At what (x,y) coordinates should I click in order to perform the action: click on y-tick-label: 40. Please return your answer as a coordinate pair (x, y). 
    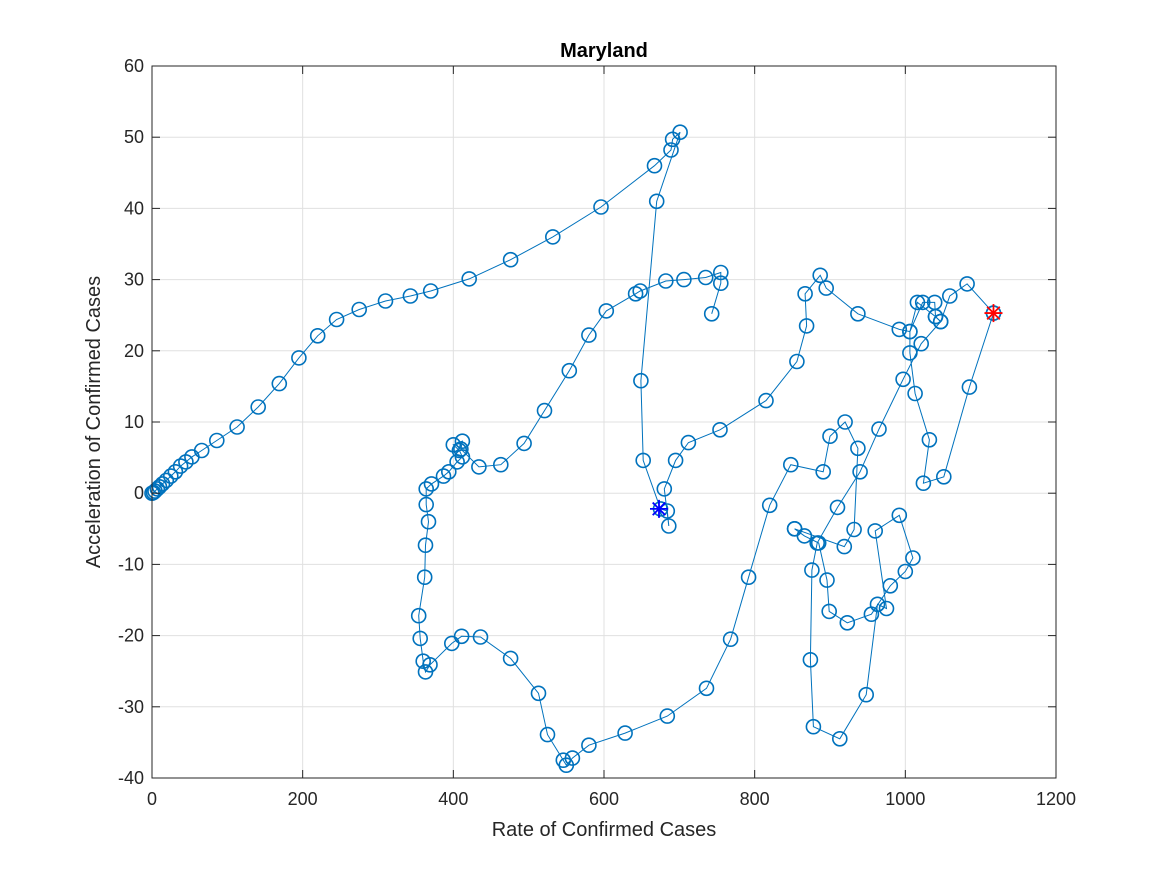
    Looking at the image, I should click on (134, 208).